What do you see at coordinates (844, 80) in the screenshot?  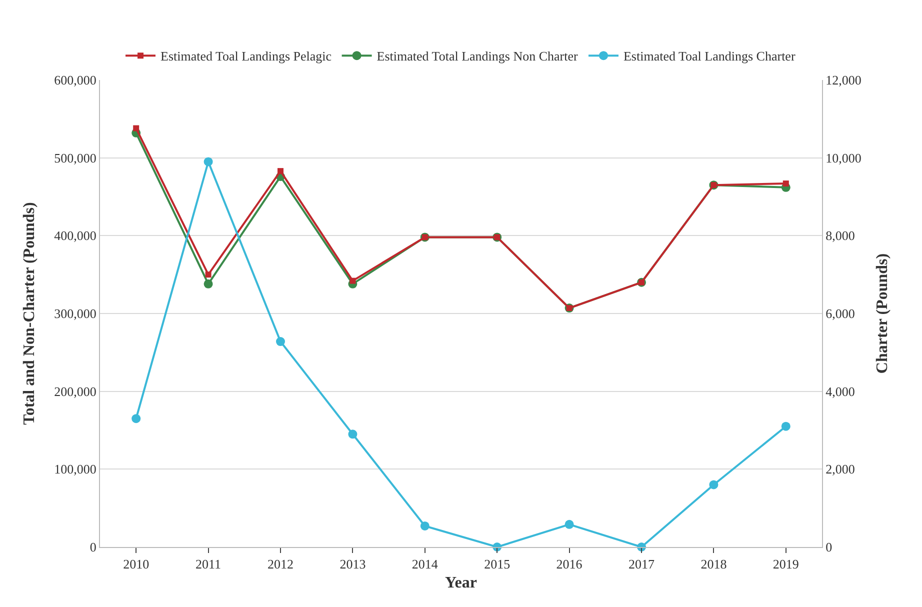 I see `y2-tick-label: 12,000` at bounding box center [844, 80].